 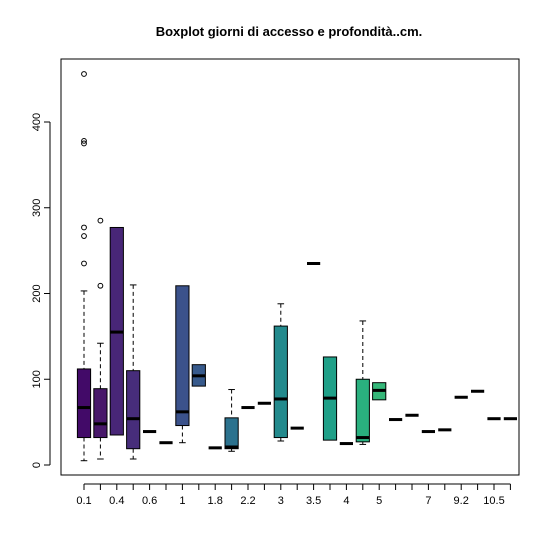 I want to click on y-tick-label: 200, so click(x=37, y=293).